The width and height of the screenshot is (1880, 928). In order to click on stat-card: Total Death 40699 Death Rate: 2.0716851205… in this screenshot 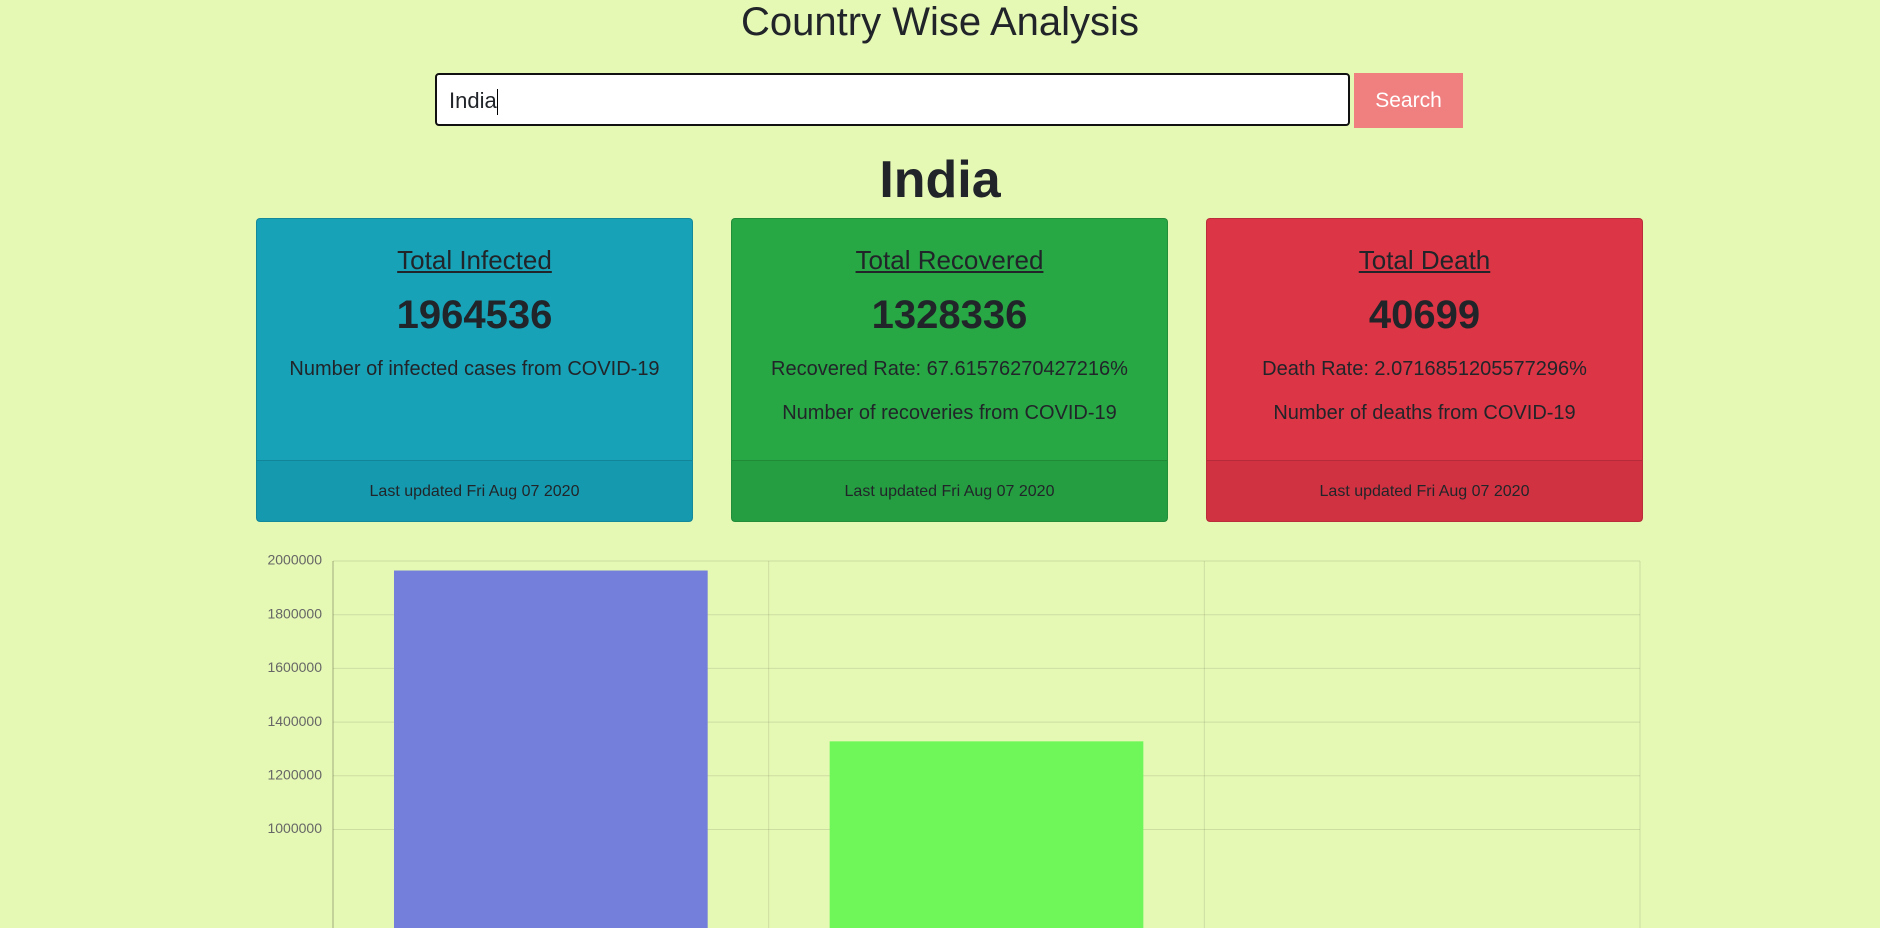, I will do `click(1424, 370)`.